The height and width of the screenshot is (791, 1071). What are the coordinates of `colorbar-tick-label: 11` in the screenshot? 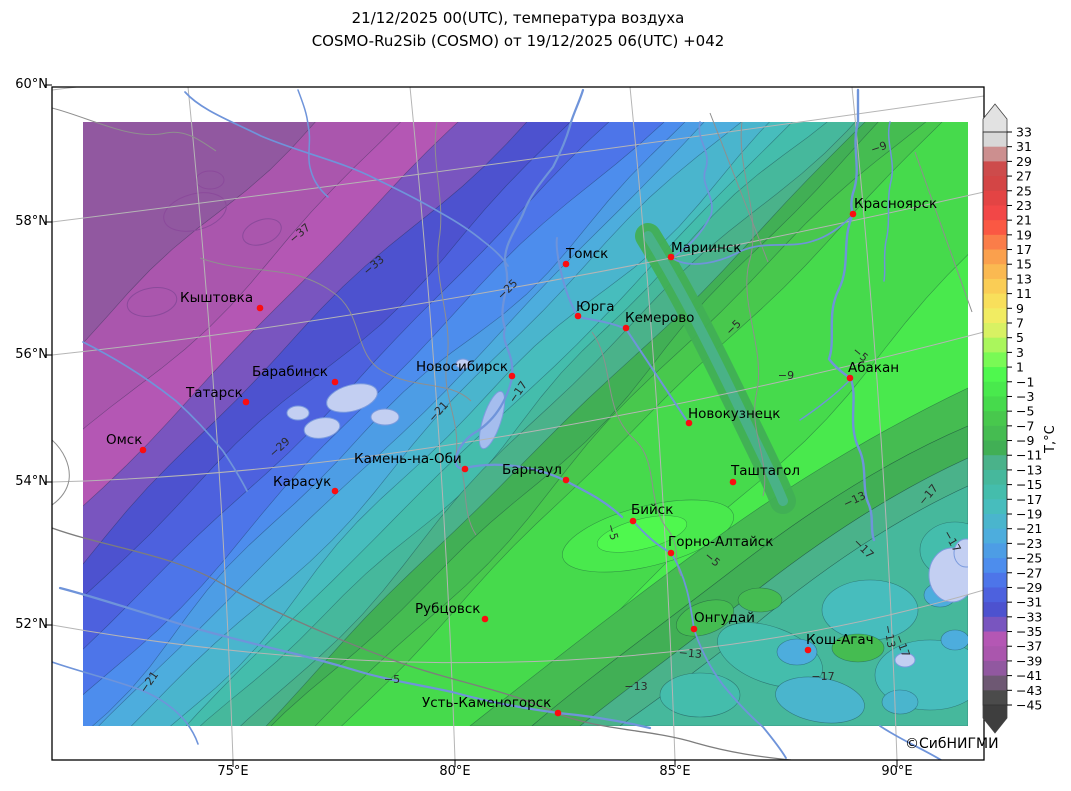 It's located at (1024, 293).